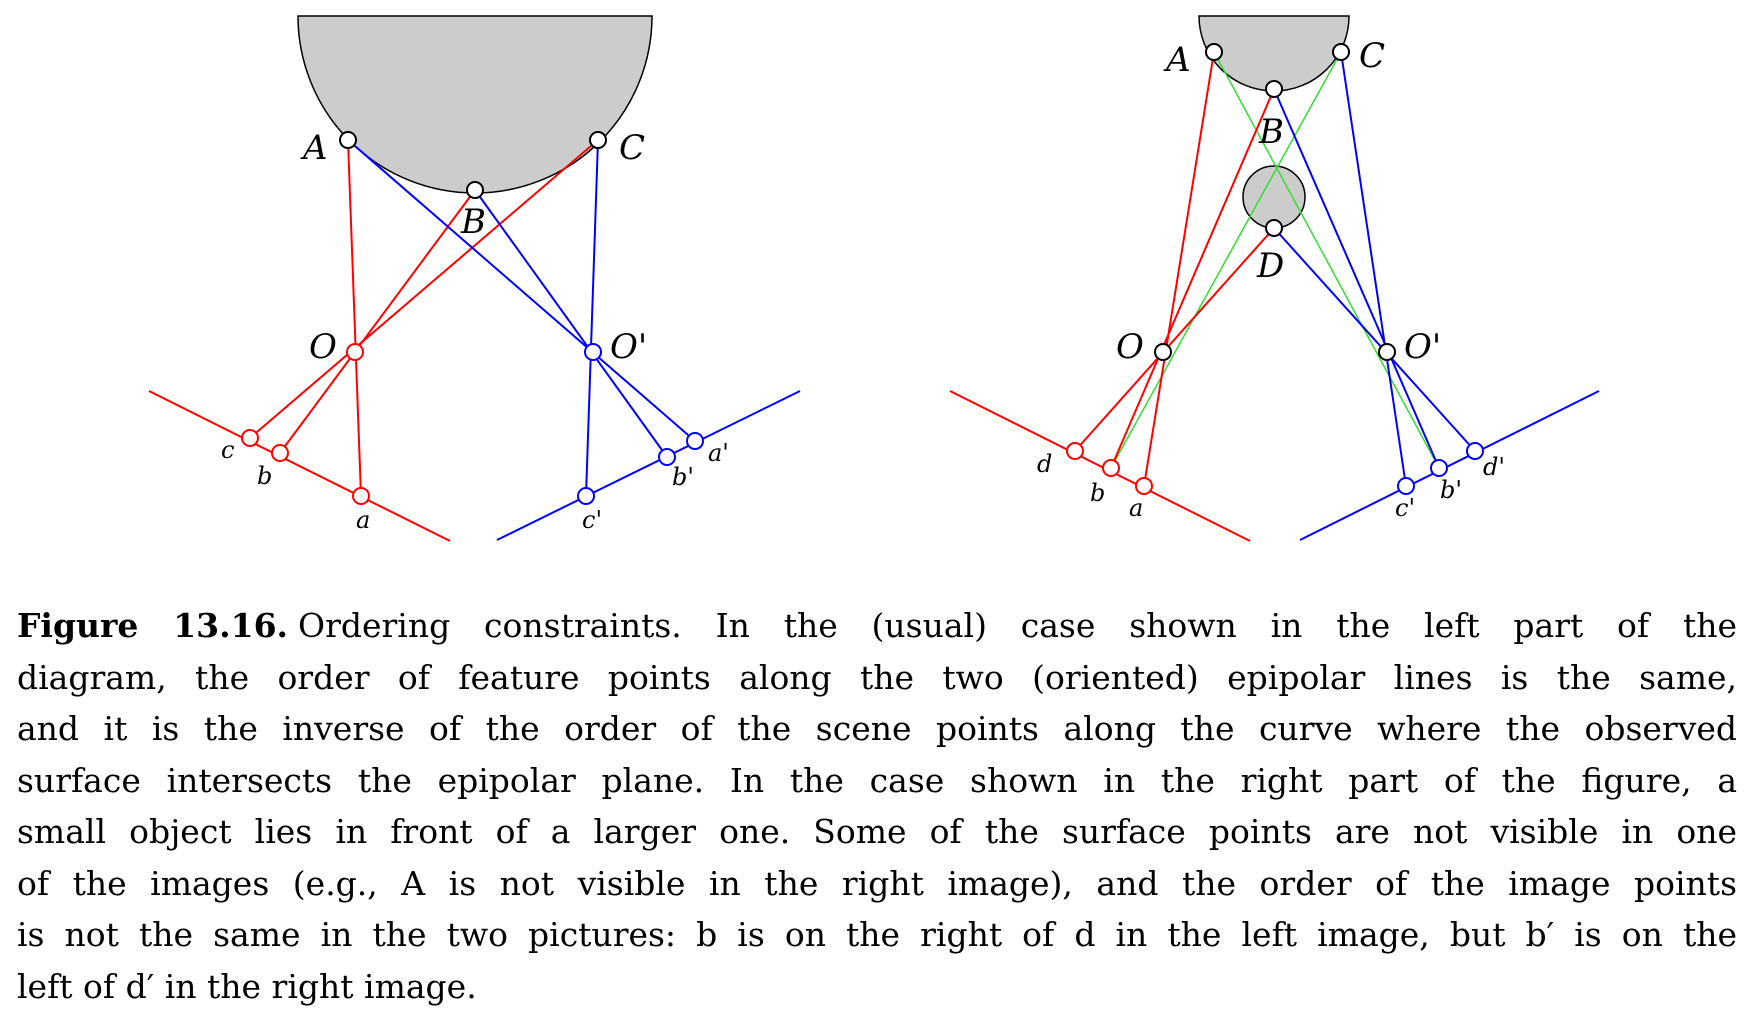  What do you see at coordinates (363, 520) in the screenshot?
I see `label-a: a` at bounding box center [363, 520].